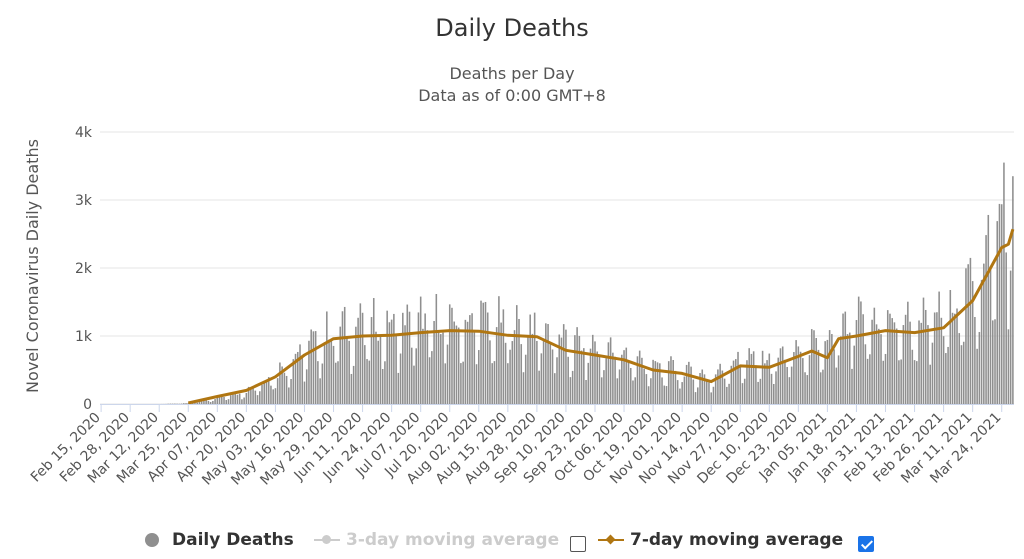 Image resolution: width=1024 pixels, height=559 pixels. I want to click on legend-item-7-day-ma: 7-day moving average, so click(720, 540).